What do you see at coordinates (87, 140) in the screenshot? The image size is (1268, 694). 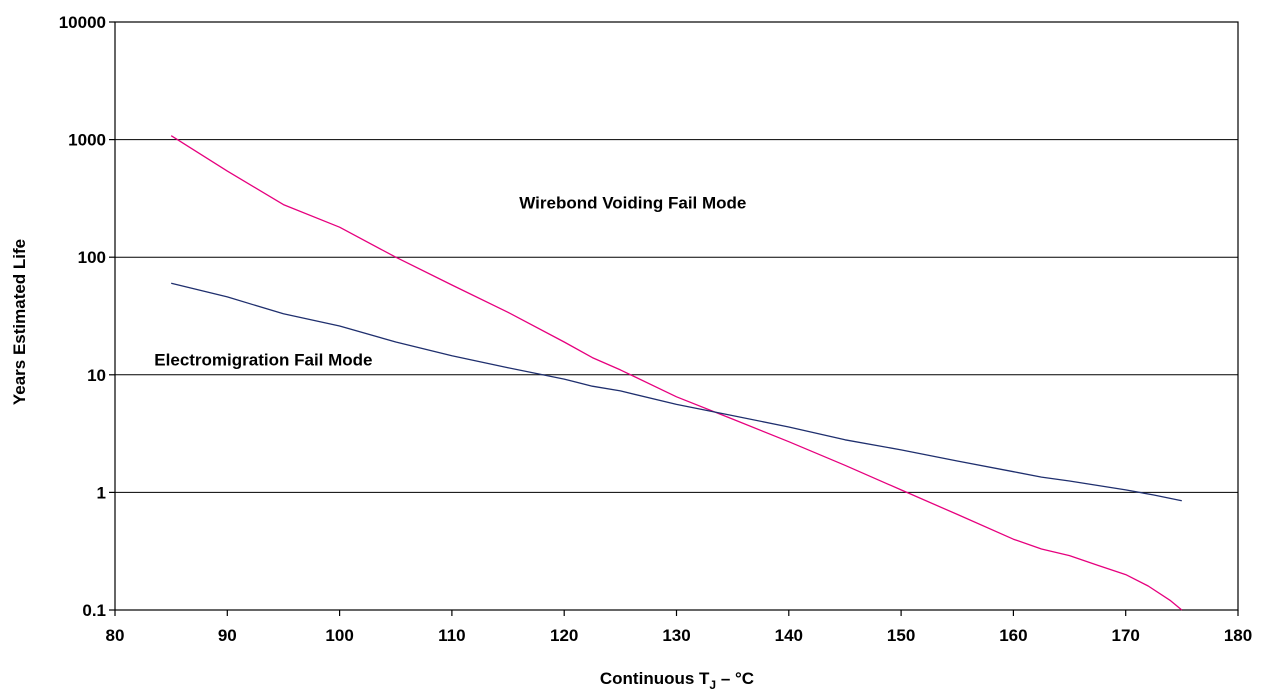 I see `y-tick-label: 1000` at bounding box center [87, 140].